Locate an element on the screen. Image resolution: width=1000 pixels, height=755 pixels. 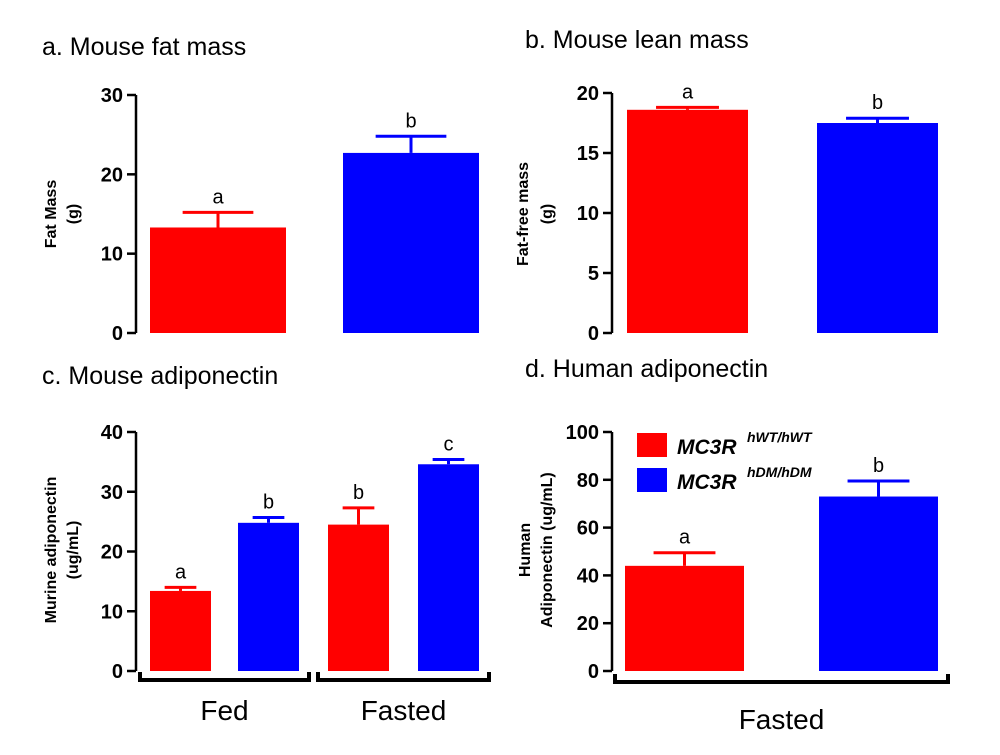
chart-title: b. Mouse lean mass is located at coordinates (637, 40).